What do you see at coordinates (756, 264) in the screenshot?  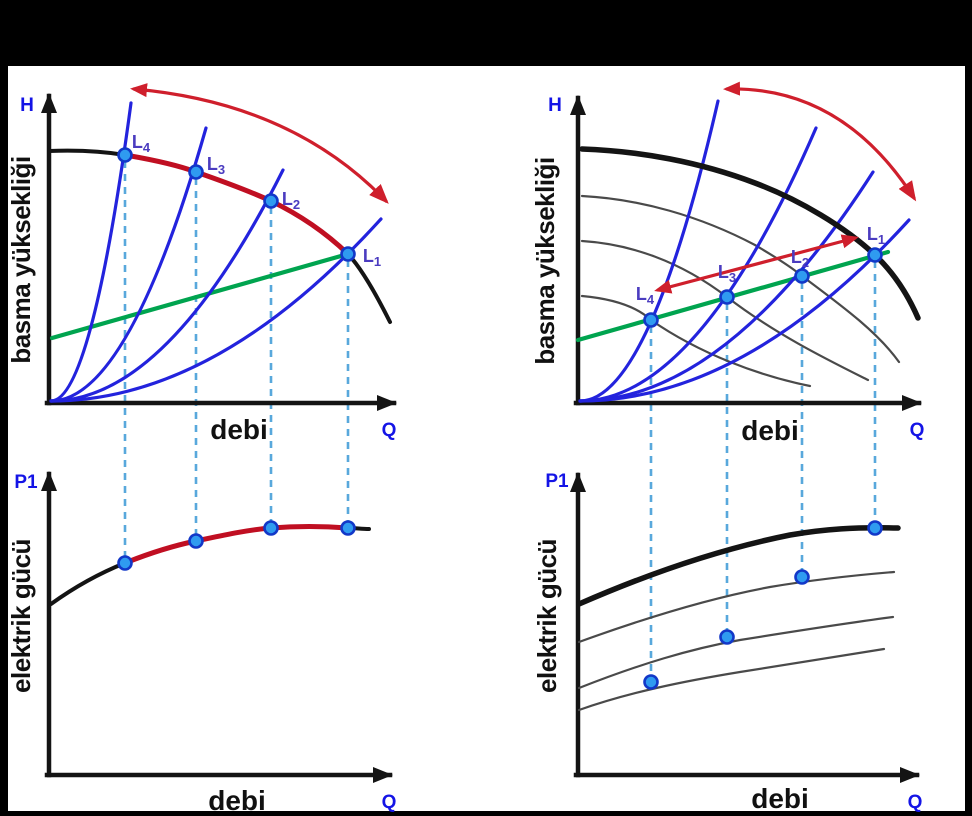 I see `operating-range-arrow` at bounding box center [756, 264].